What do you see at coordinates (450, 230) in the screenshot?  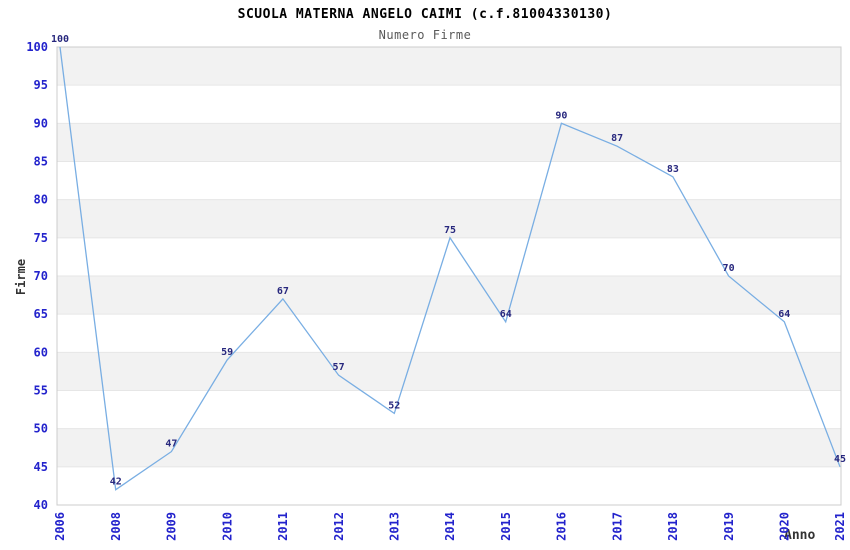 I see `data-point-label: 75` at bounding box center [450, 230].